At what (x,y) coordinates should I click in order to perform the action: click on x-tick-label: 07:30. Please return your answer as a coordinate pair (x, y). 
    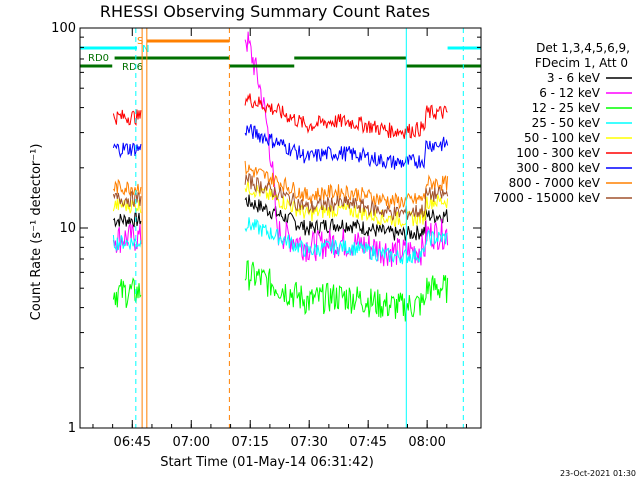
    Looking at the image, I should click on (308, 442).